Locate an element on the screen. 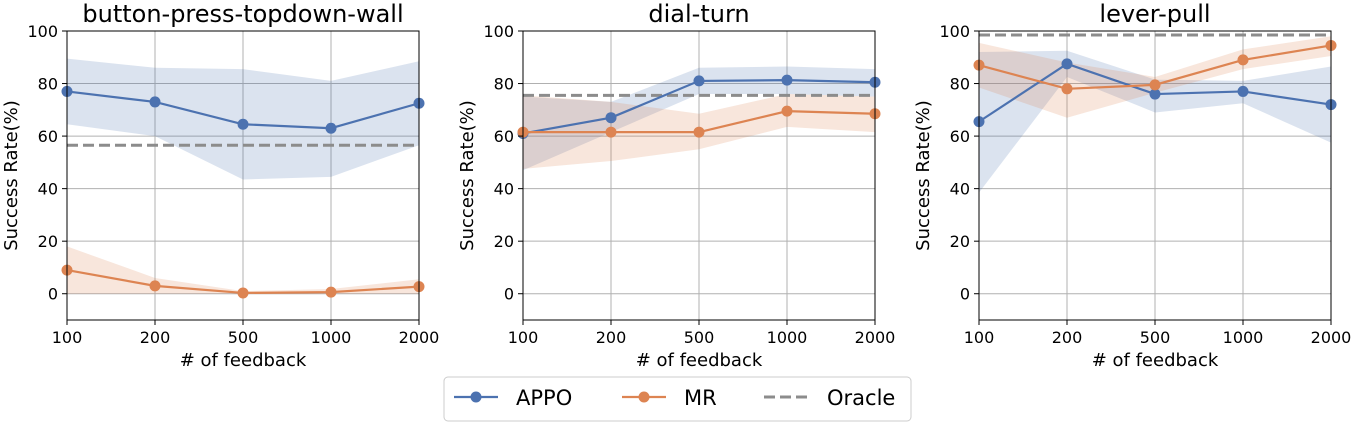 This screenshot has width=1354, height=425. legend-entry-mr: MR is located at coordinates (669, 398).